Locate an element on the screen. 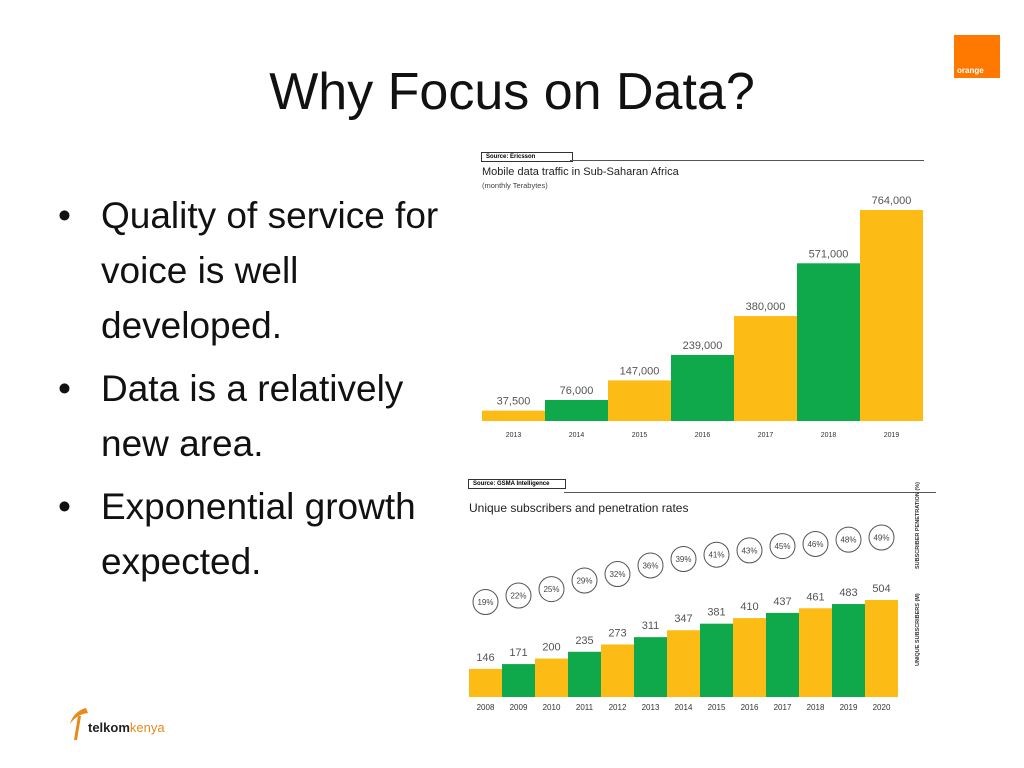 This screenshot has width=1024, height=768. chart-subtitle: (monthly Terabytes) is located at coordinates (515, 185).